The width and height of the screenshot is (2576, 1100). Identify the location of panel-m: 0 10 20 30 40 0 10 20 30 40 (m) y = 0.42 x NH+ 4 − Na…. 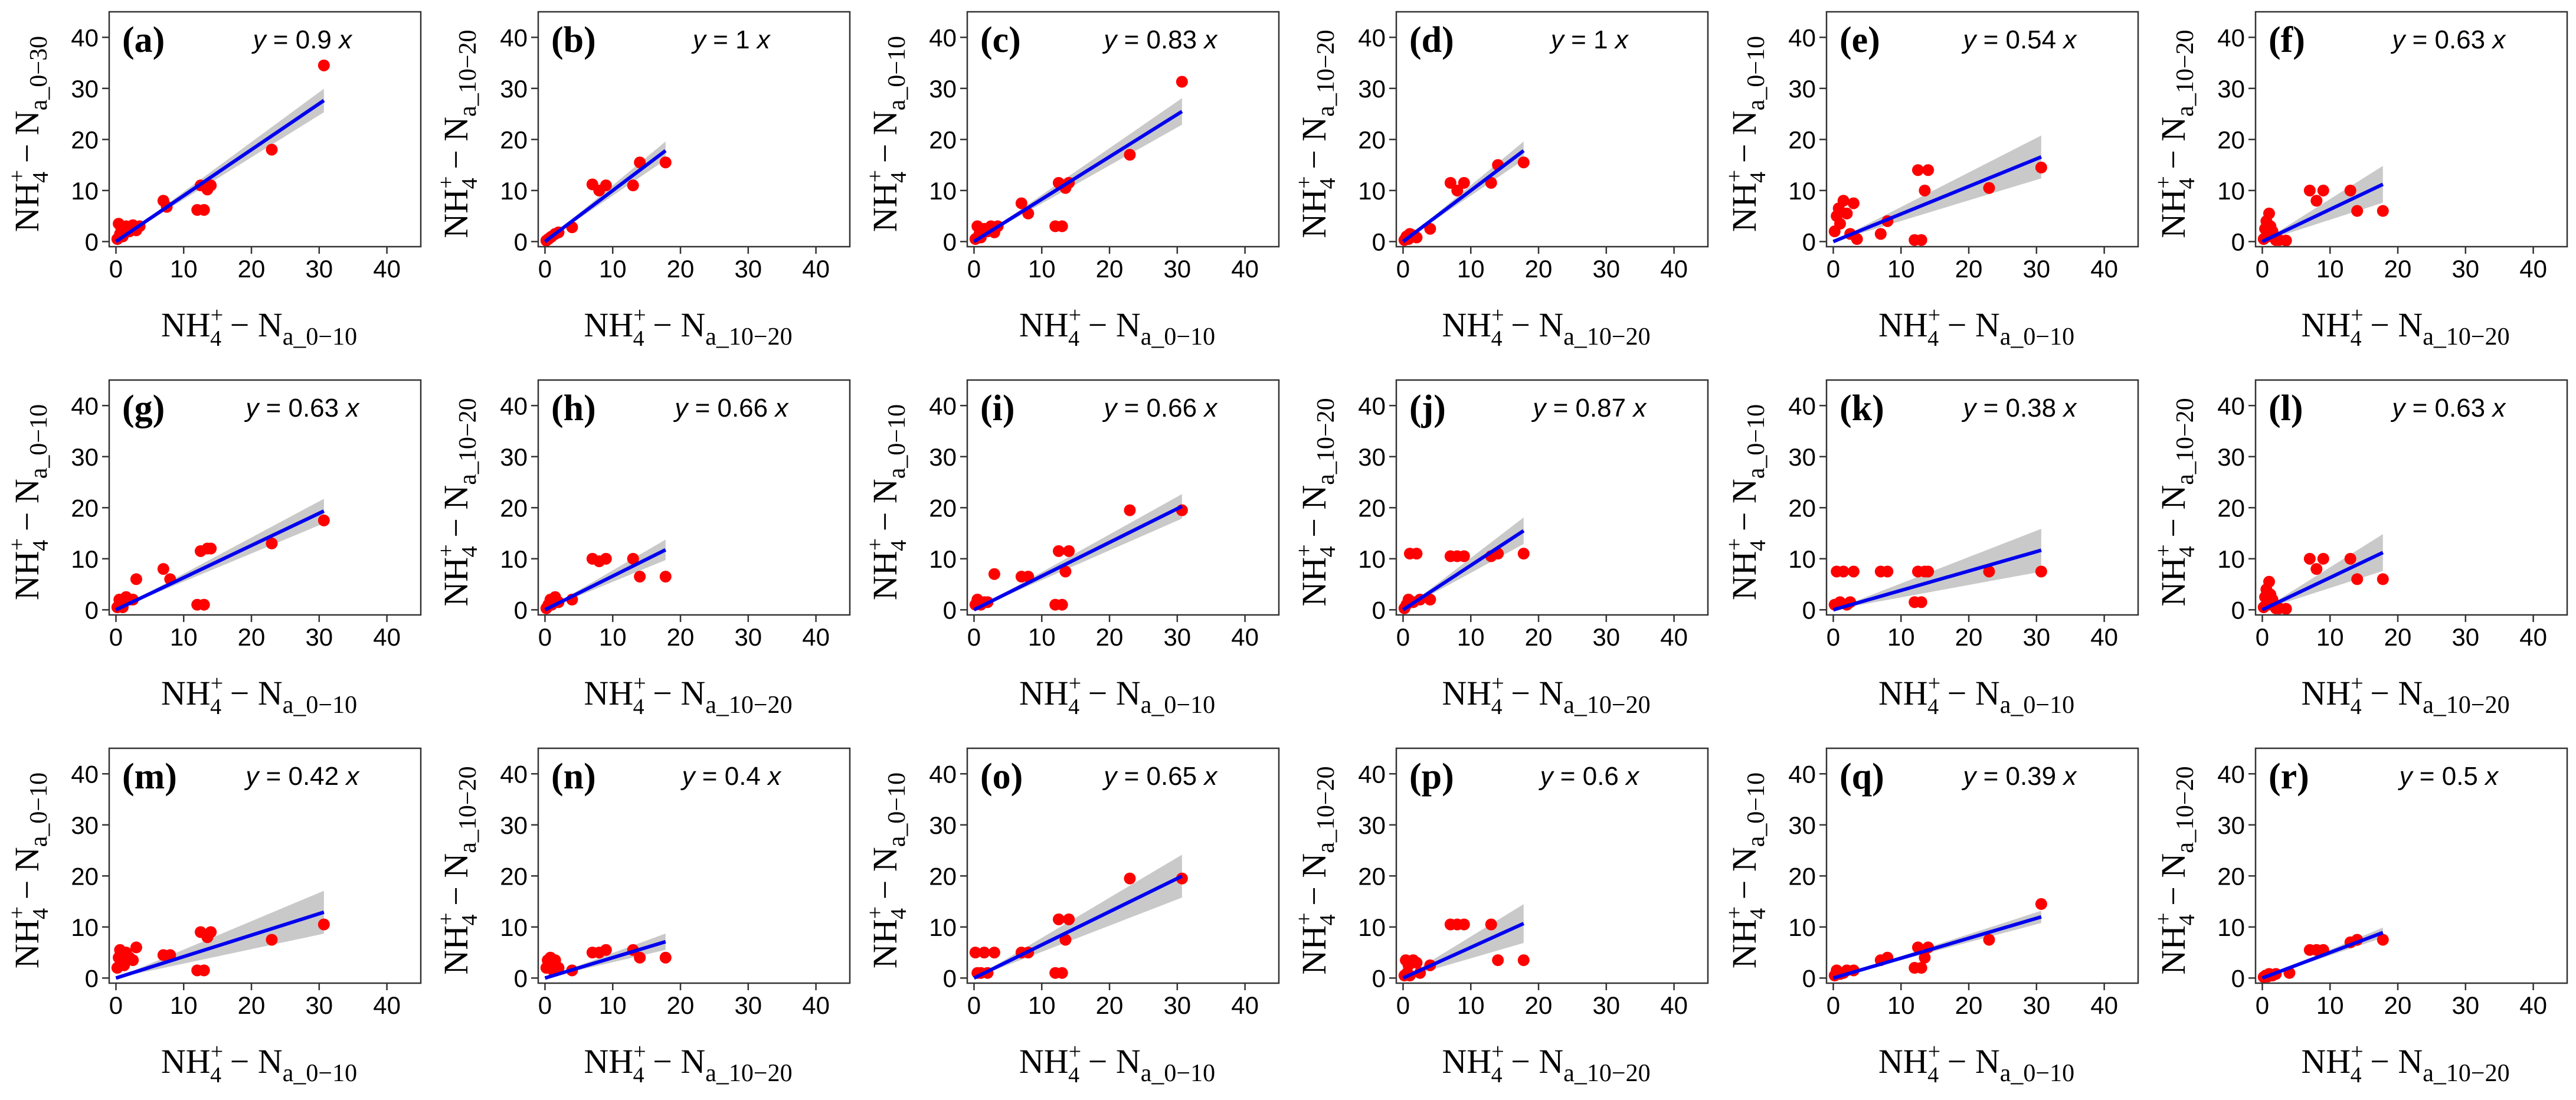
(214, 918).